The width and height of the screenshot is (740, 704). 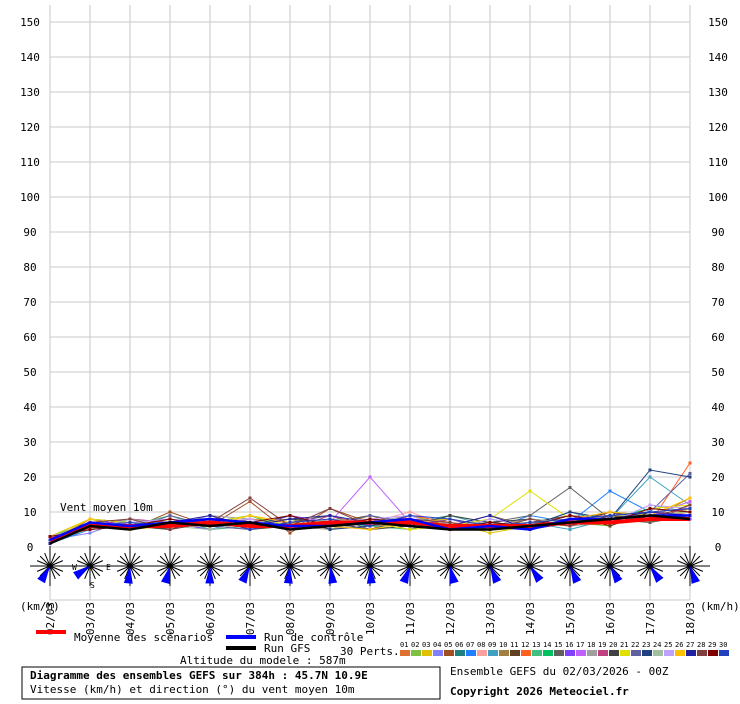 What do you see at coordinates (450, 618) in the screenshot?
I see `x-tick-label: 12/03` at bounding box center [450, 618].